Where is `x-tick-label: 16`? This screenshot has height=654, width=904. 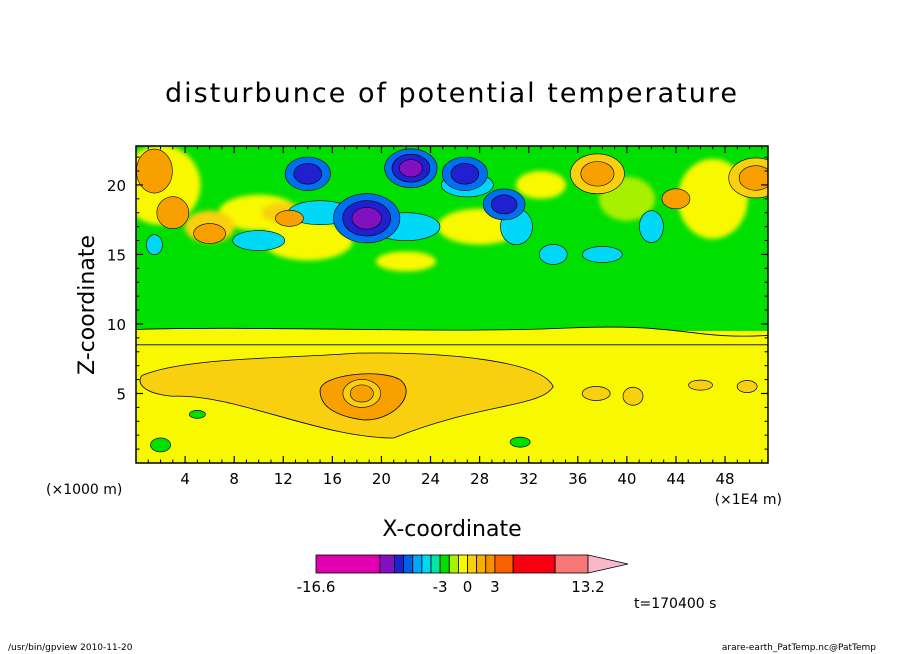 x-tick-label: 16 is located at coordinates (332, 479).